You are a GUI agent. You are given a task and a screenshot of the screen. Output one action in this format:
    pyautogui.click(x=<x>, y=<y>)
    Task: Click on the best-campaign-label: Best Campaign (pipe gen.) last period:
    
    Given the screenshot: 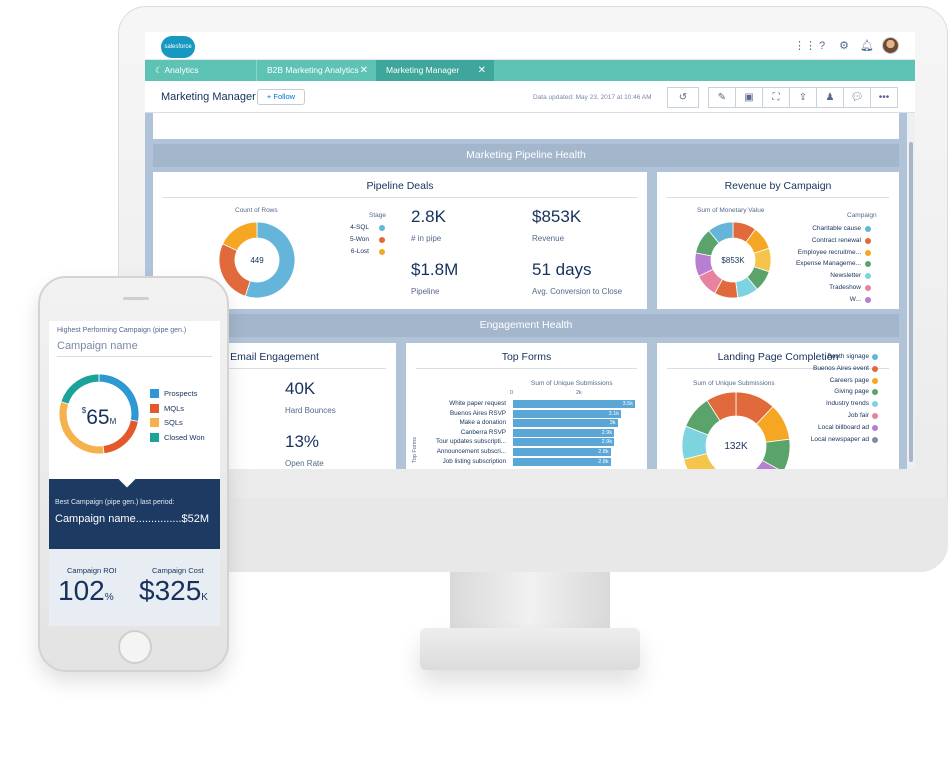 What is the action you would take?
    pyautogui.click(x=115, y=502)
    